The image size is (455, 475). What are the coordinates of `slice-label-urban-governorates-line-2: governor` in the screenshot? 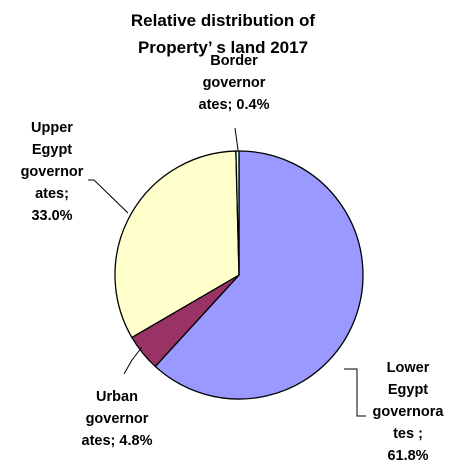 It's located at (117, 419).